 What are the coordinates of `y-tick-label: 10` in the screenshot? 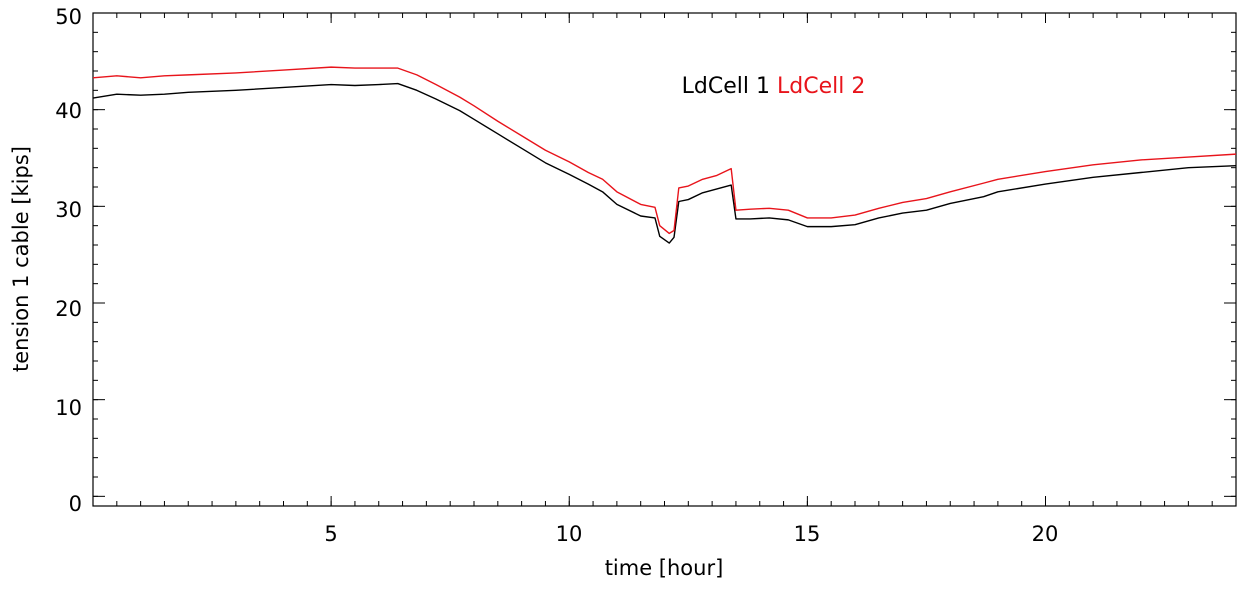 It's located at (68, 408).